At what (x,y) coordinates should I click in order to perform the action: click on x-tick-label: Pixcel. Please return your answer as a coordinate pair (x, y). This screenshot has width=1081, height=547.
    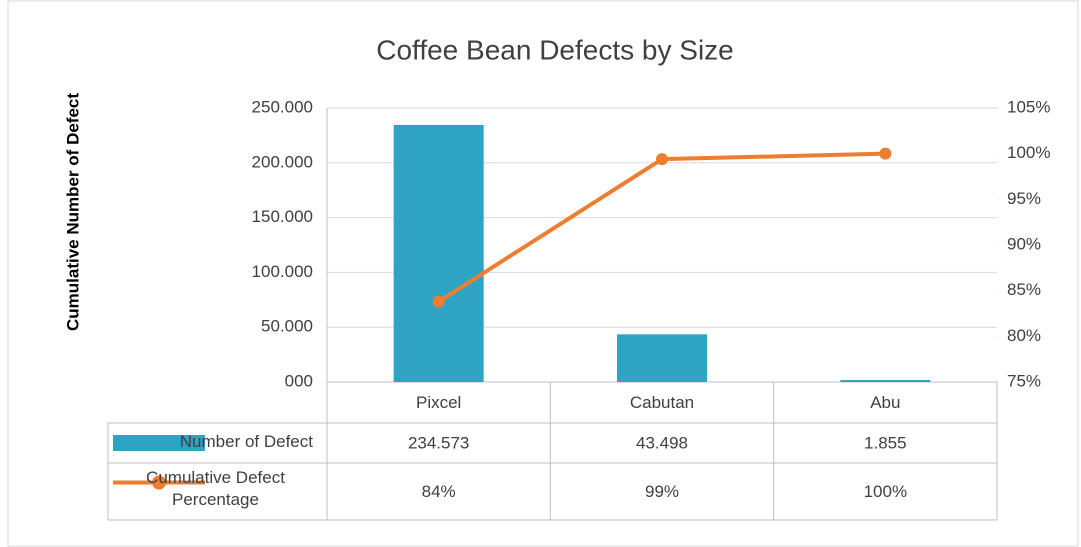
    Looking at the image, I should click on (438, 402).